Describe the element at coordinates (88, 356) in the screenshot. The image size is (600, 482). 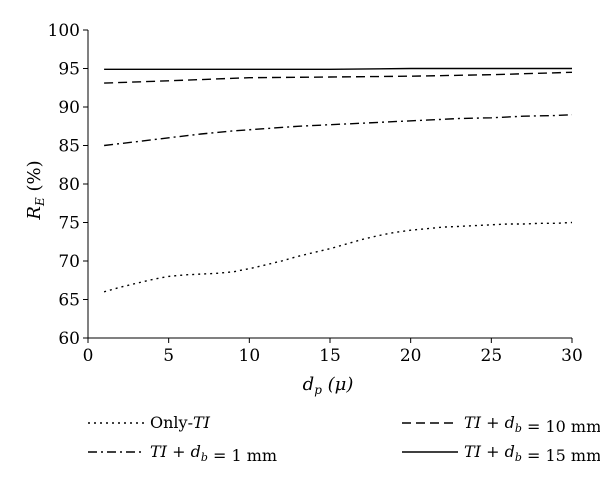
I see `x-tick-label: 0` at that location.